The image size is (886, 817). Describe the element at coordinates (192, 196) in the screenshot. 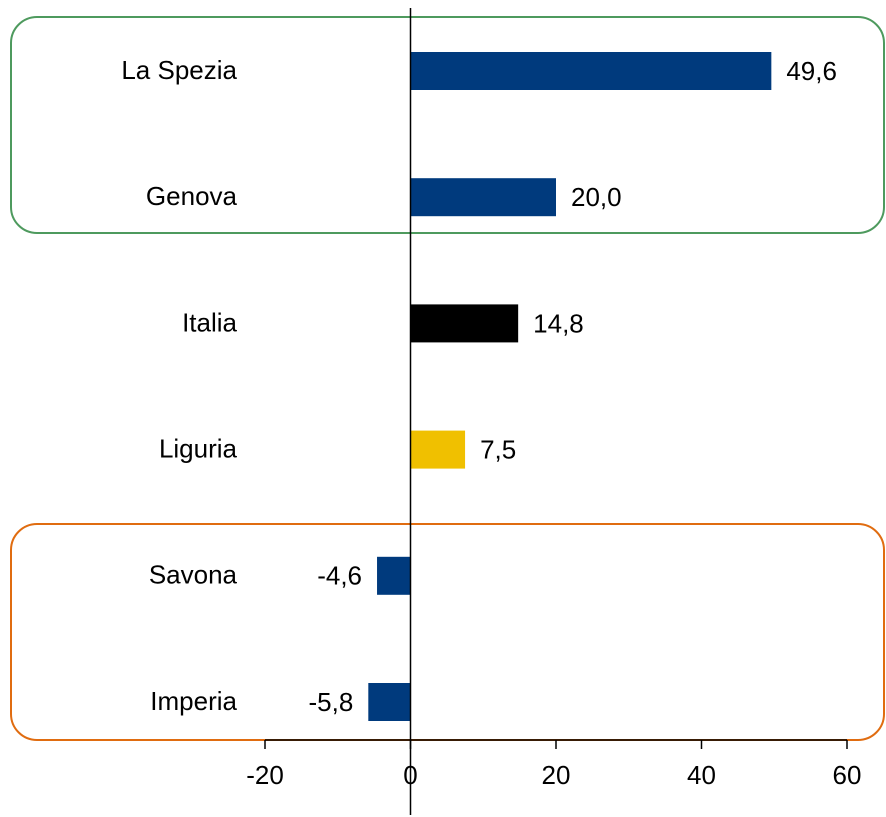

I see `y-tick-label: Genova` at that location.